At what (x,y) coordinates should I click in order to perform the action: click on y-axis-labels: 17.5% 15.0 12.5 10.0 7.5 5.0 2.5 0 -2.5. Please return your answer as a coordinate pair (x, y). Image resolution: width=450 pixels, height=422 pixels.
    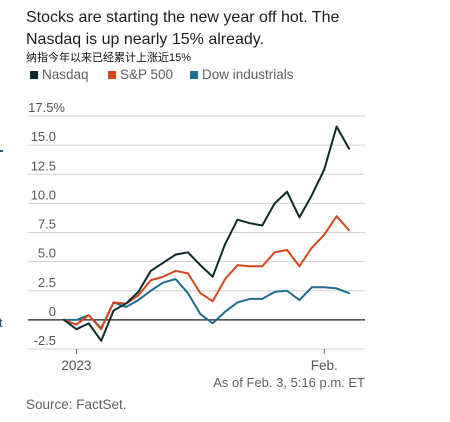
    Looking at the image, I should click on (46, 224).